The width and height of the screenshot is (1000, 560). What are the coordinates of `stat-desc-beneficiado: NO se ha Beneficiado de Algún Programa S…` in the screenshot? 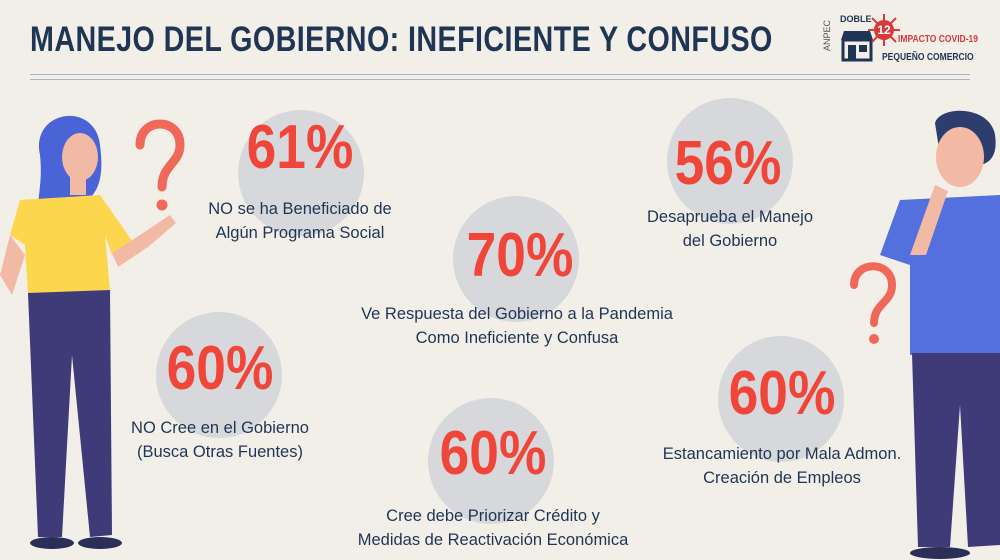 It's located at (300, 221).